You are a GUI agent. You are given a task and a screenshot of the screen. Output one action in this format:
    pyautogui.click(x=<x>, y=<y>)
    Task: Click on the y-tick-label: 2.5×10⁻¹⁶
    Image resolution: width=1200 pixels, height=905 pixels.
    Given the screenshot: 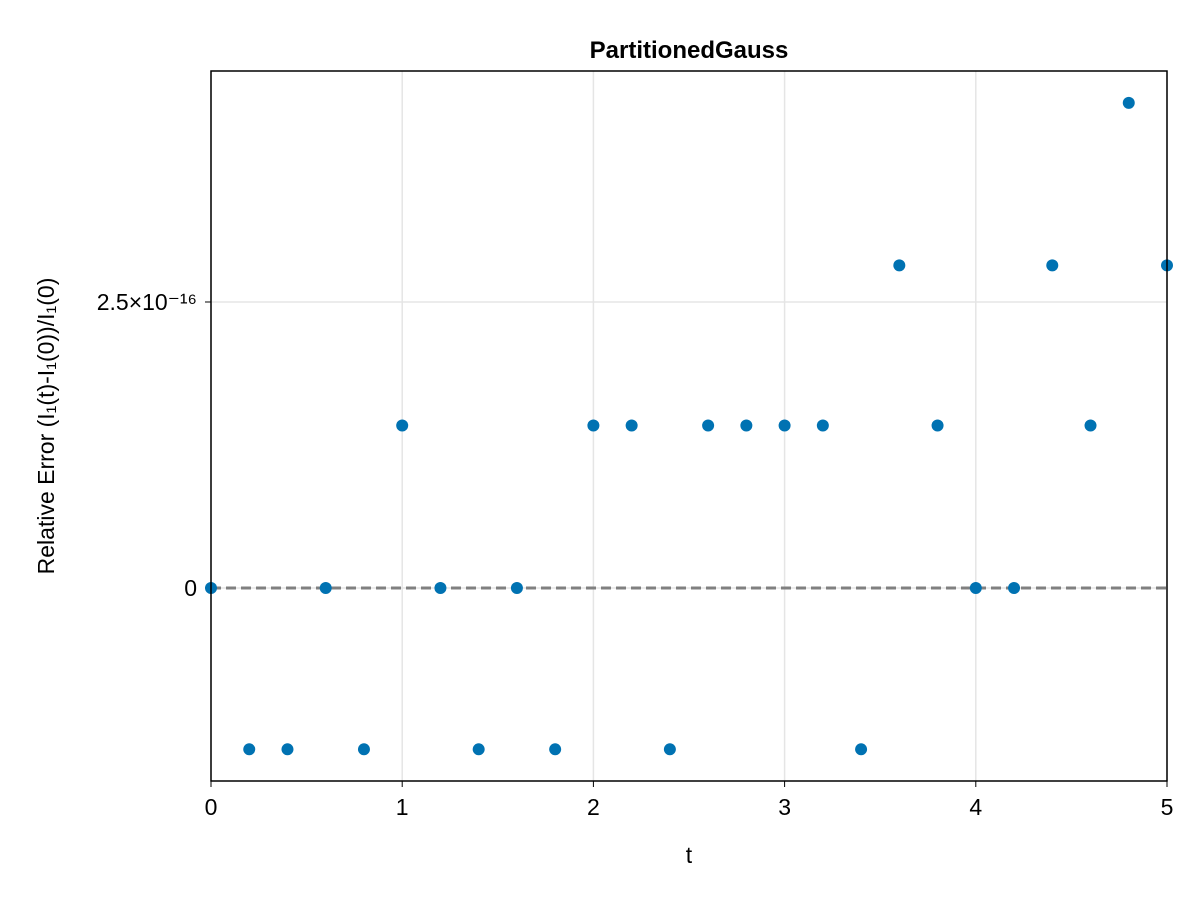 What is the action you would take?
    pyautogui.click(x=147, y=302)
    